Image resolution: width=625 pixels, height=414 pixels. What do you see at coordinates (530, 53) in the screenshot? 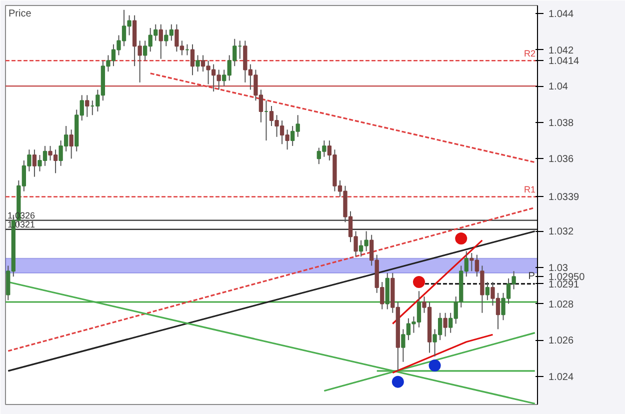
I see `ref-line-label: R2` at bounding box center [530, 53].